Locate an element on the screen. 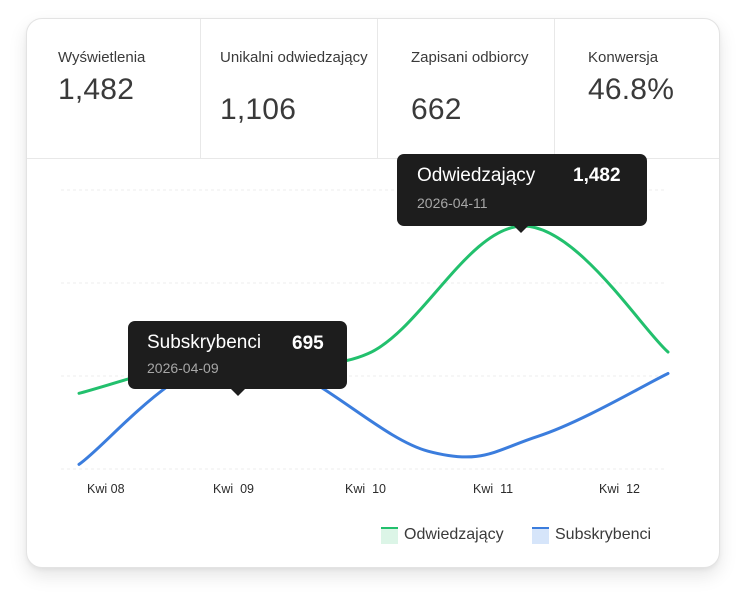 The image size is (744, 602). x-tick-label: Kwi 11 is located at coordinates (493, 489).